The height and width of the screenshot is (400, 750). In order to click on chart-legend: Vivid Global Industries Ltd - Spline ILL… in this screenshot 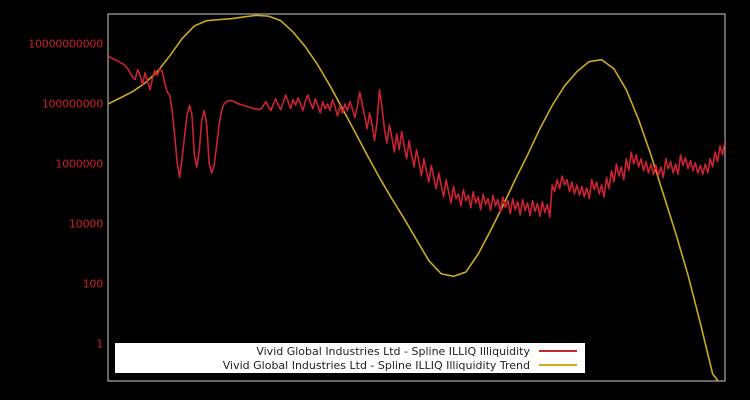, I will do `click(350, 358)`.